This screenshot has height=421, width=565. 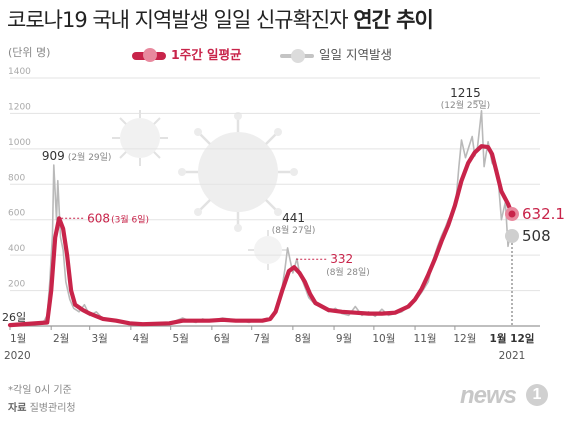 What do you see at coordinates (16, 249) in the screenshot?
I see `y-tick-label: 400` at bounding box center [16, 249].